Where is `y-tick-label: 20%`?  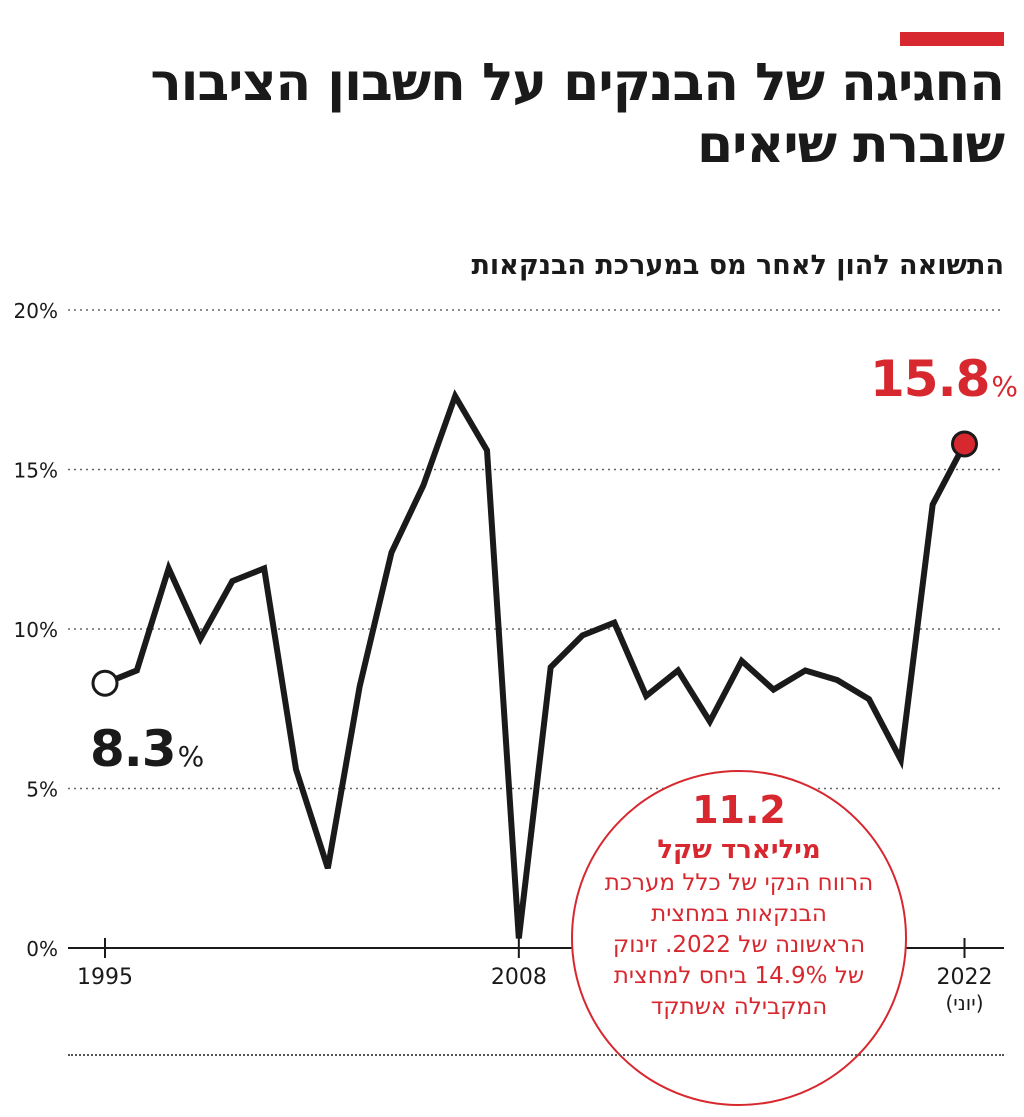 y-tick-label: 20% is located at coordinates (36, 311).